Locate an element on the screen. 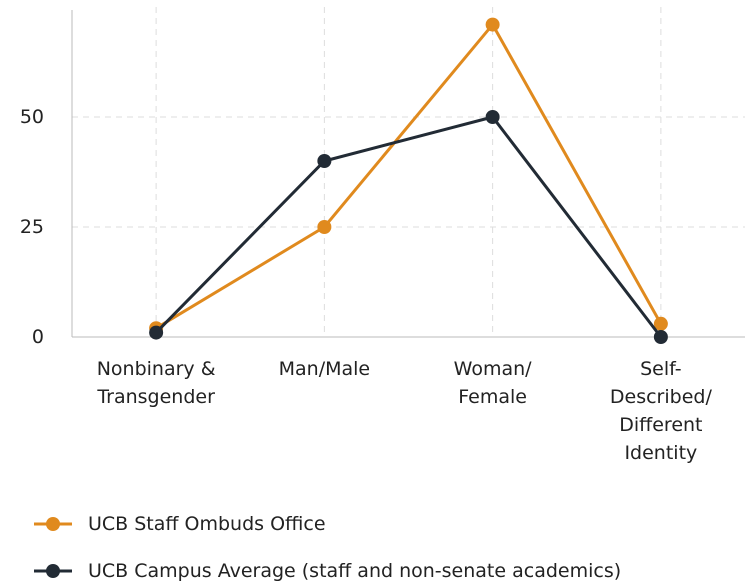 This screenshot has height=583, width=746. y-tick-label: 0 is located at coordinates (37, 337).